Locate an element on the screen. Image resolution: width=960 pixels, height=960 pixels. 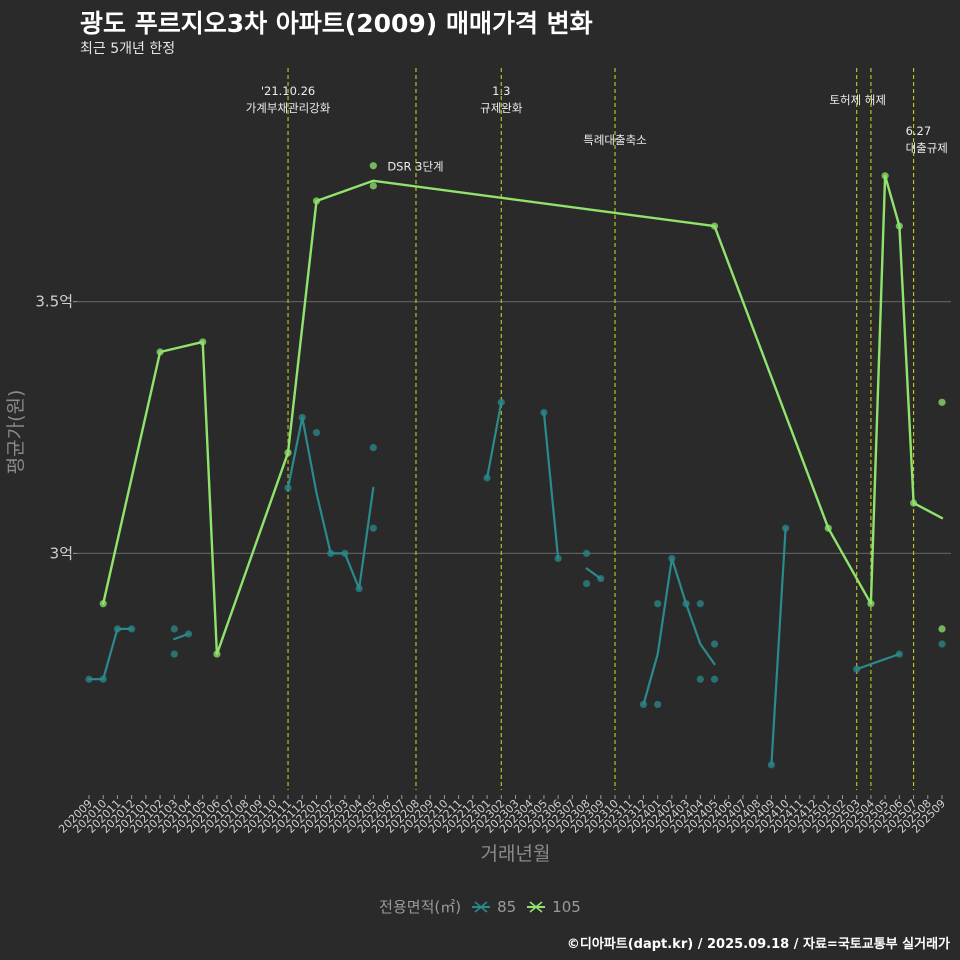
legend-item-85: 85 is located at coordinates (493, 907).